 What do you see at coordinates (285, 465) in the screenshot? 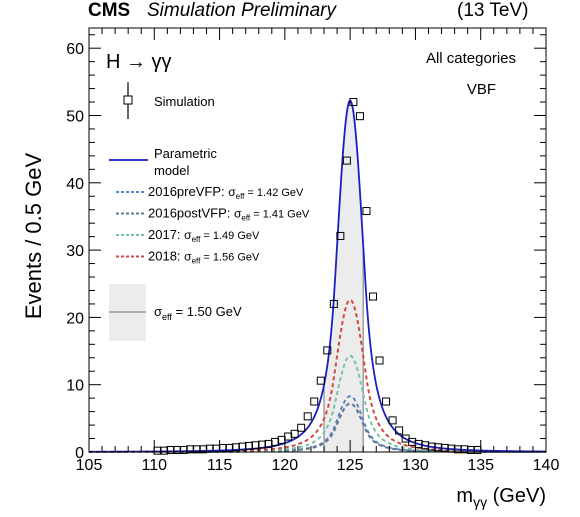
I see `x-tick-label: 120` at bounding box center [285, 465].